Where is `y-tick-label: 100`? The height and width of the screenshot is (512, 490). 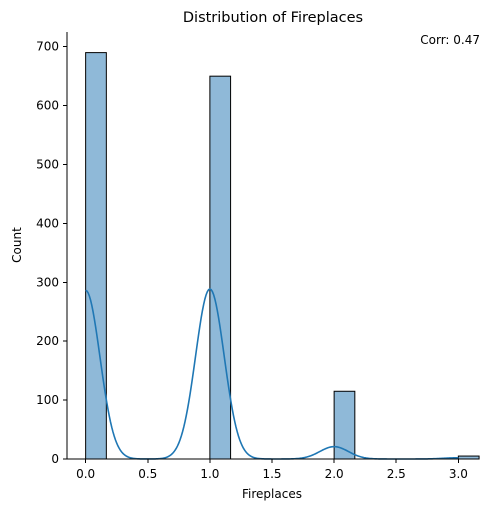
y-tick-label: 100 is located at coordinates (47, 400).